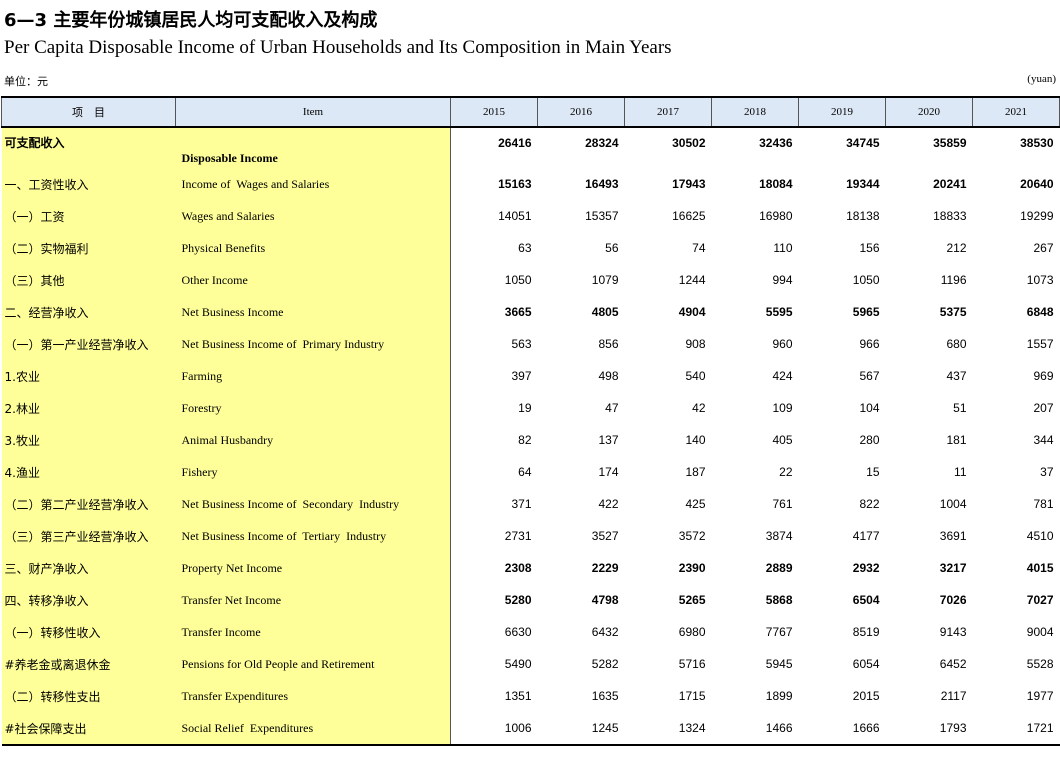 Image resolution: width=1060 pixels, height=766 pixels. What do you see at coordinates (88, 216) in the screenshot?
I see `row-label-cn: （一）工资` at bounding box center [88, 216].